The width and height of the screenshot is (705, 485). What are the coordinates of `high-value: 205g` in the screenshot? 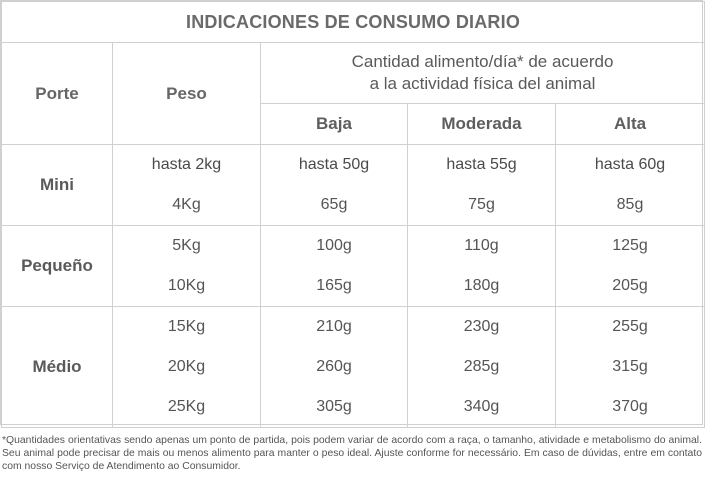 It's located at (630, 285).